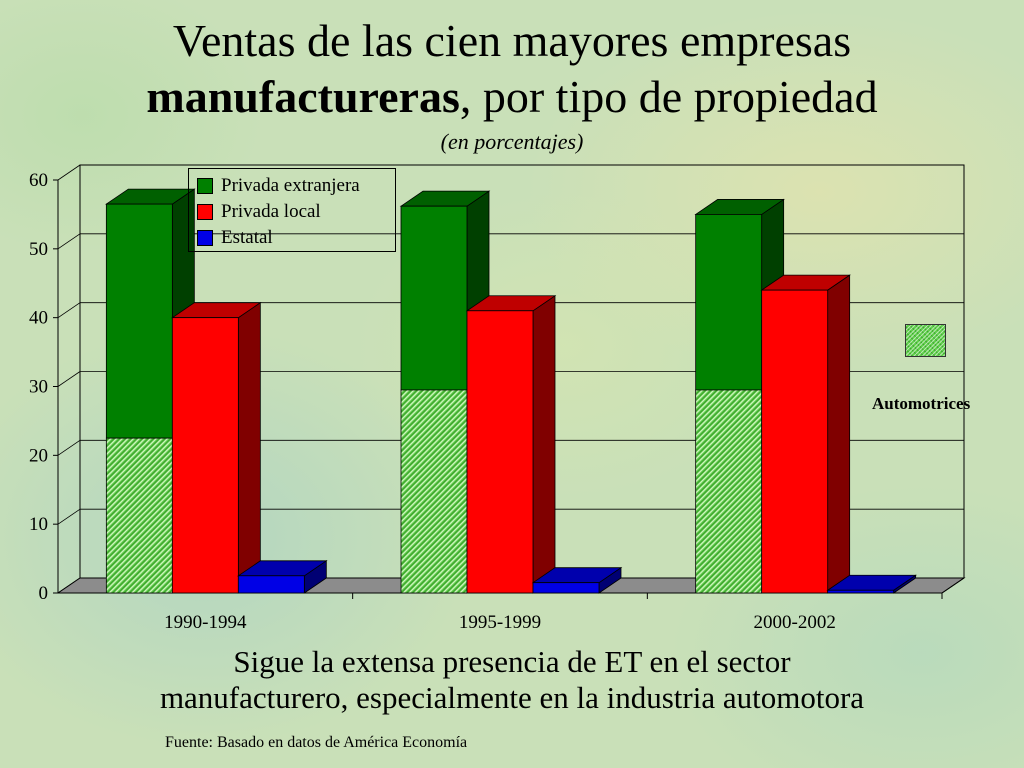  I want to click on x-tick-label: 2000-2002, so click(795, 622).